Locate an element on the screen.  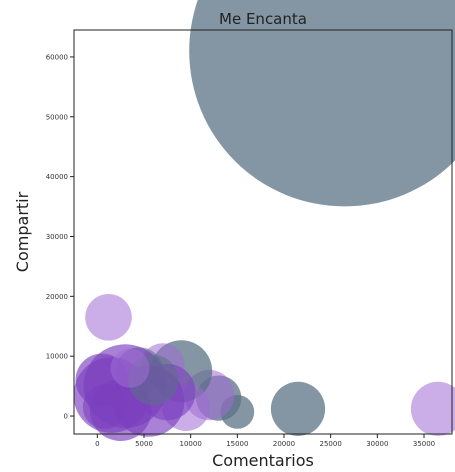
x-tick-label: 0 is located at coordinates (97, 444).